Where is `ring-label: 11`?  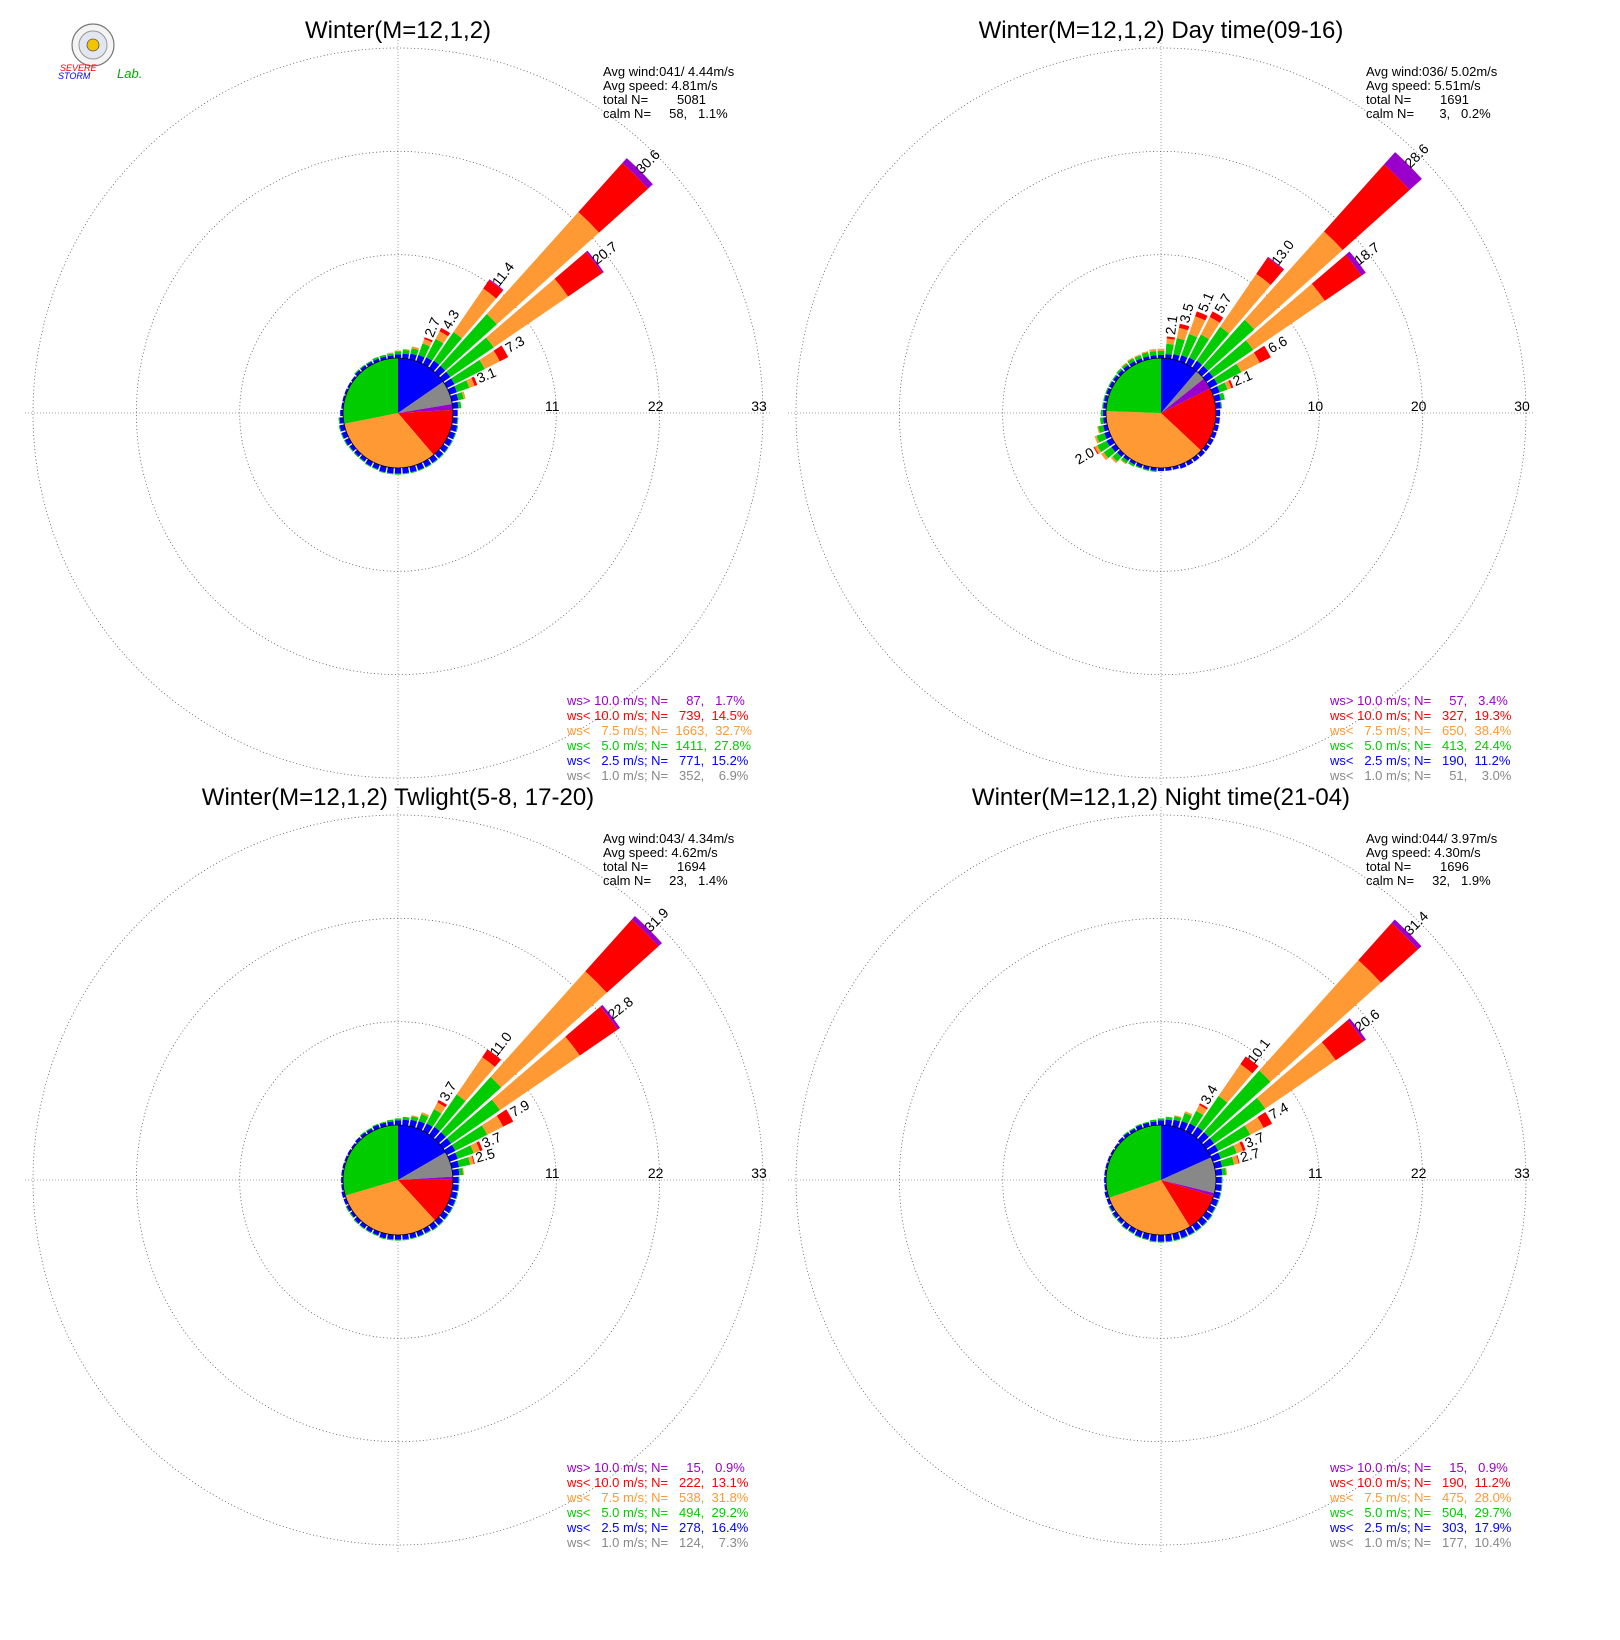 ring-label: 11 is located at coordinates (552, 406).